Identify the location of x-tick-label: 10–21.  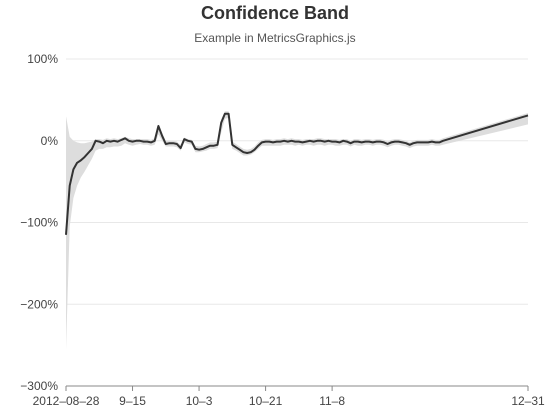
(266, 401).